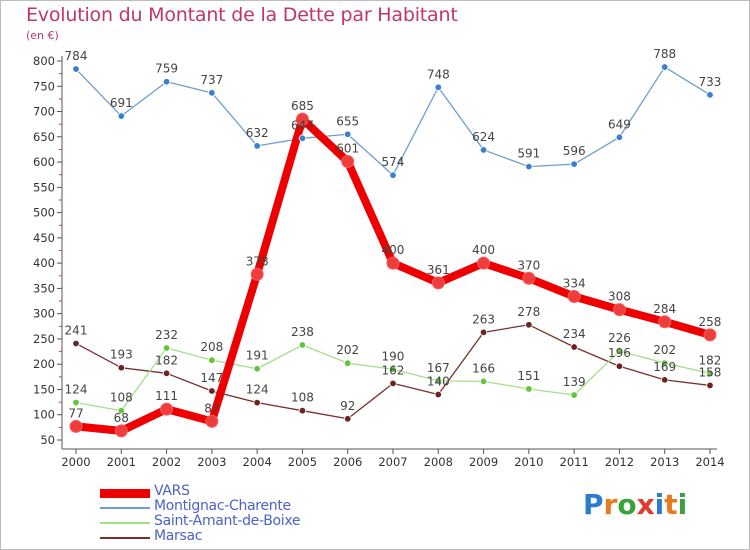 The width and height of the screenshot is (750, 550). Describe the element at coordinates (664, 367) in the screenshot. I see `data-label: 169` at that location.